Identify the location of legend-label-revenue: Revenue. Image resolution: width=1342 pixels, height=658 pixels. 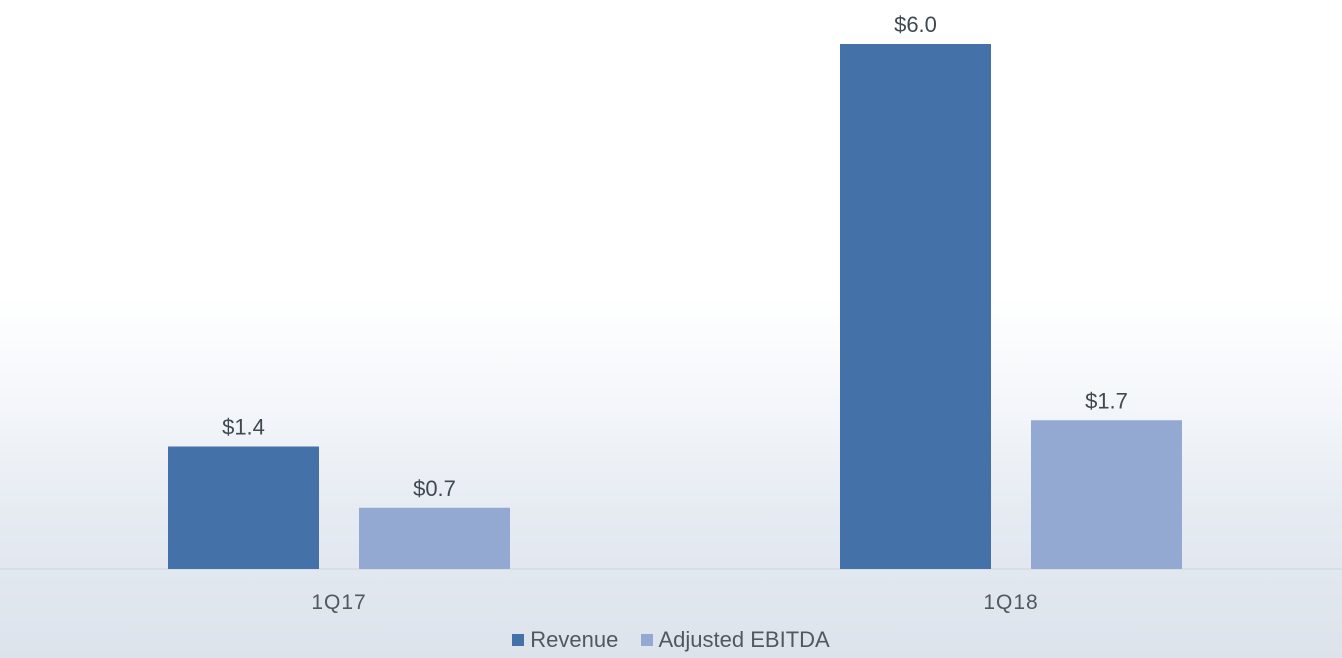
(574, 639).